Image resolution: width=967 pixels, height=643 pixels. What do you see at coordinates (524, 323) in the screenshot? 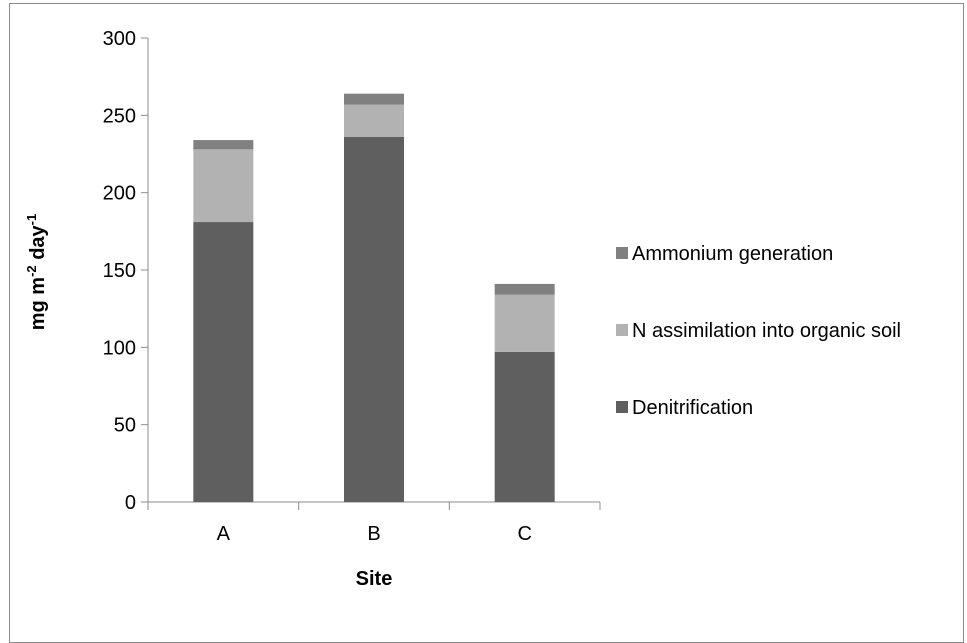
I see `bar-segment-n-assimilation-into-organic-soil-c` at bounding box center [524, 323].